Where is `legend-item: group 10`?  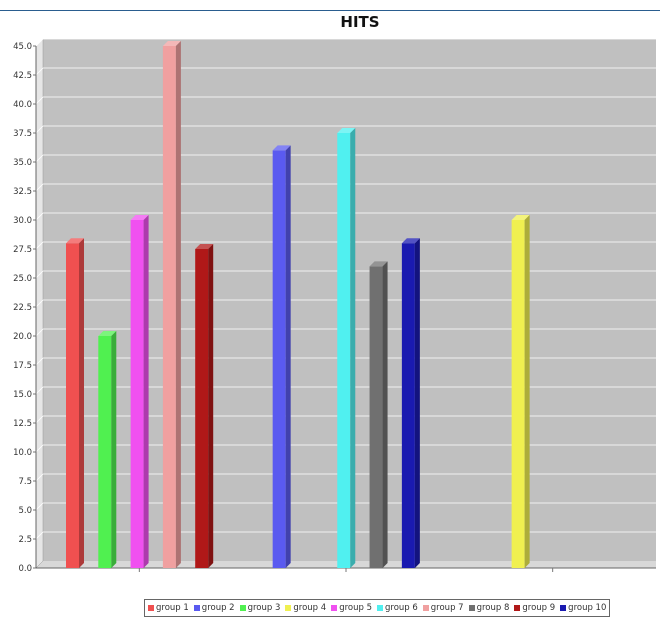 legend-item: group 10 is located at coordinates (583, 608).